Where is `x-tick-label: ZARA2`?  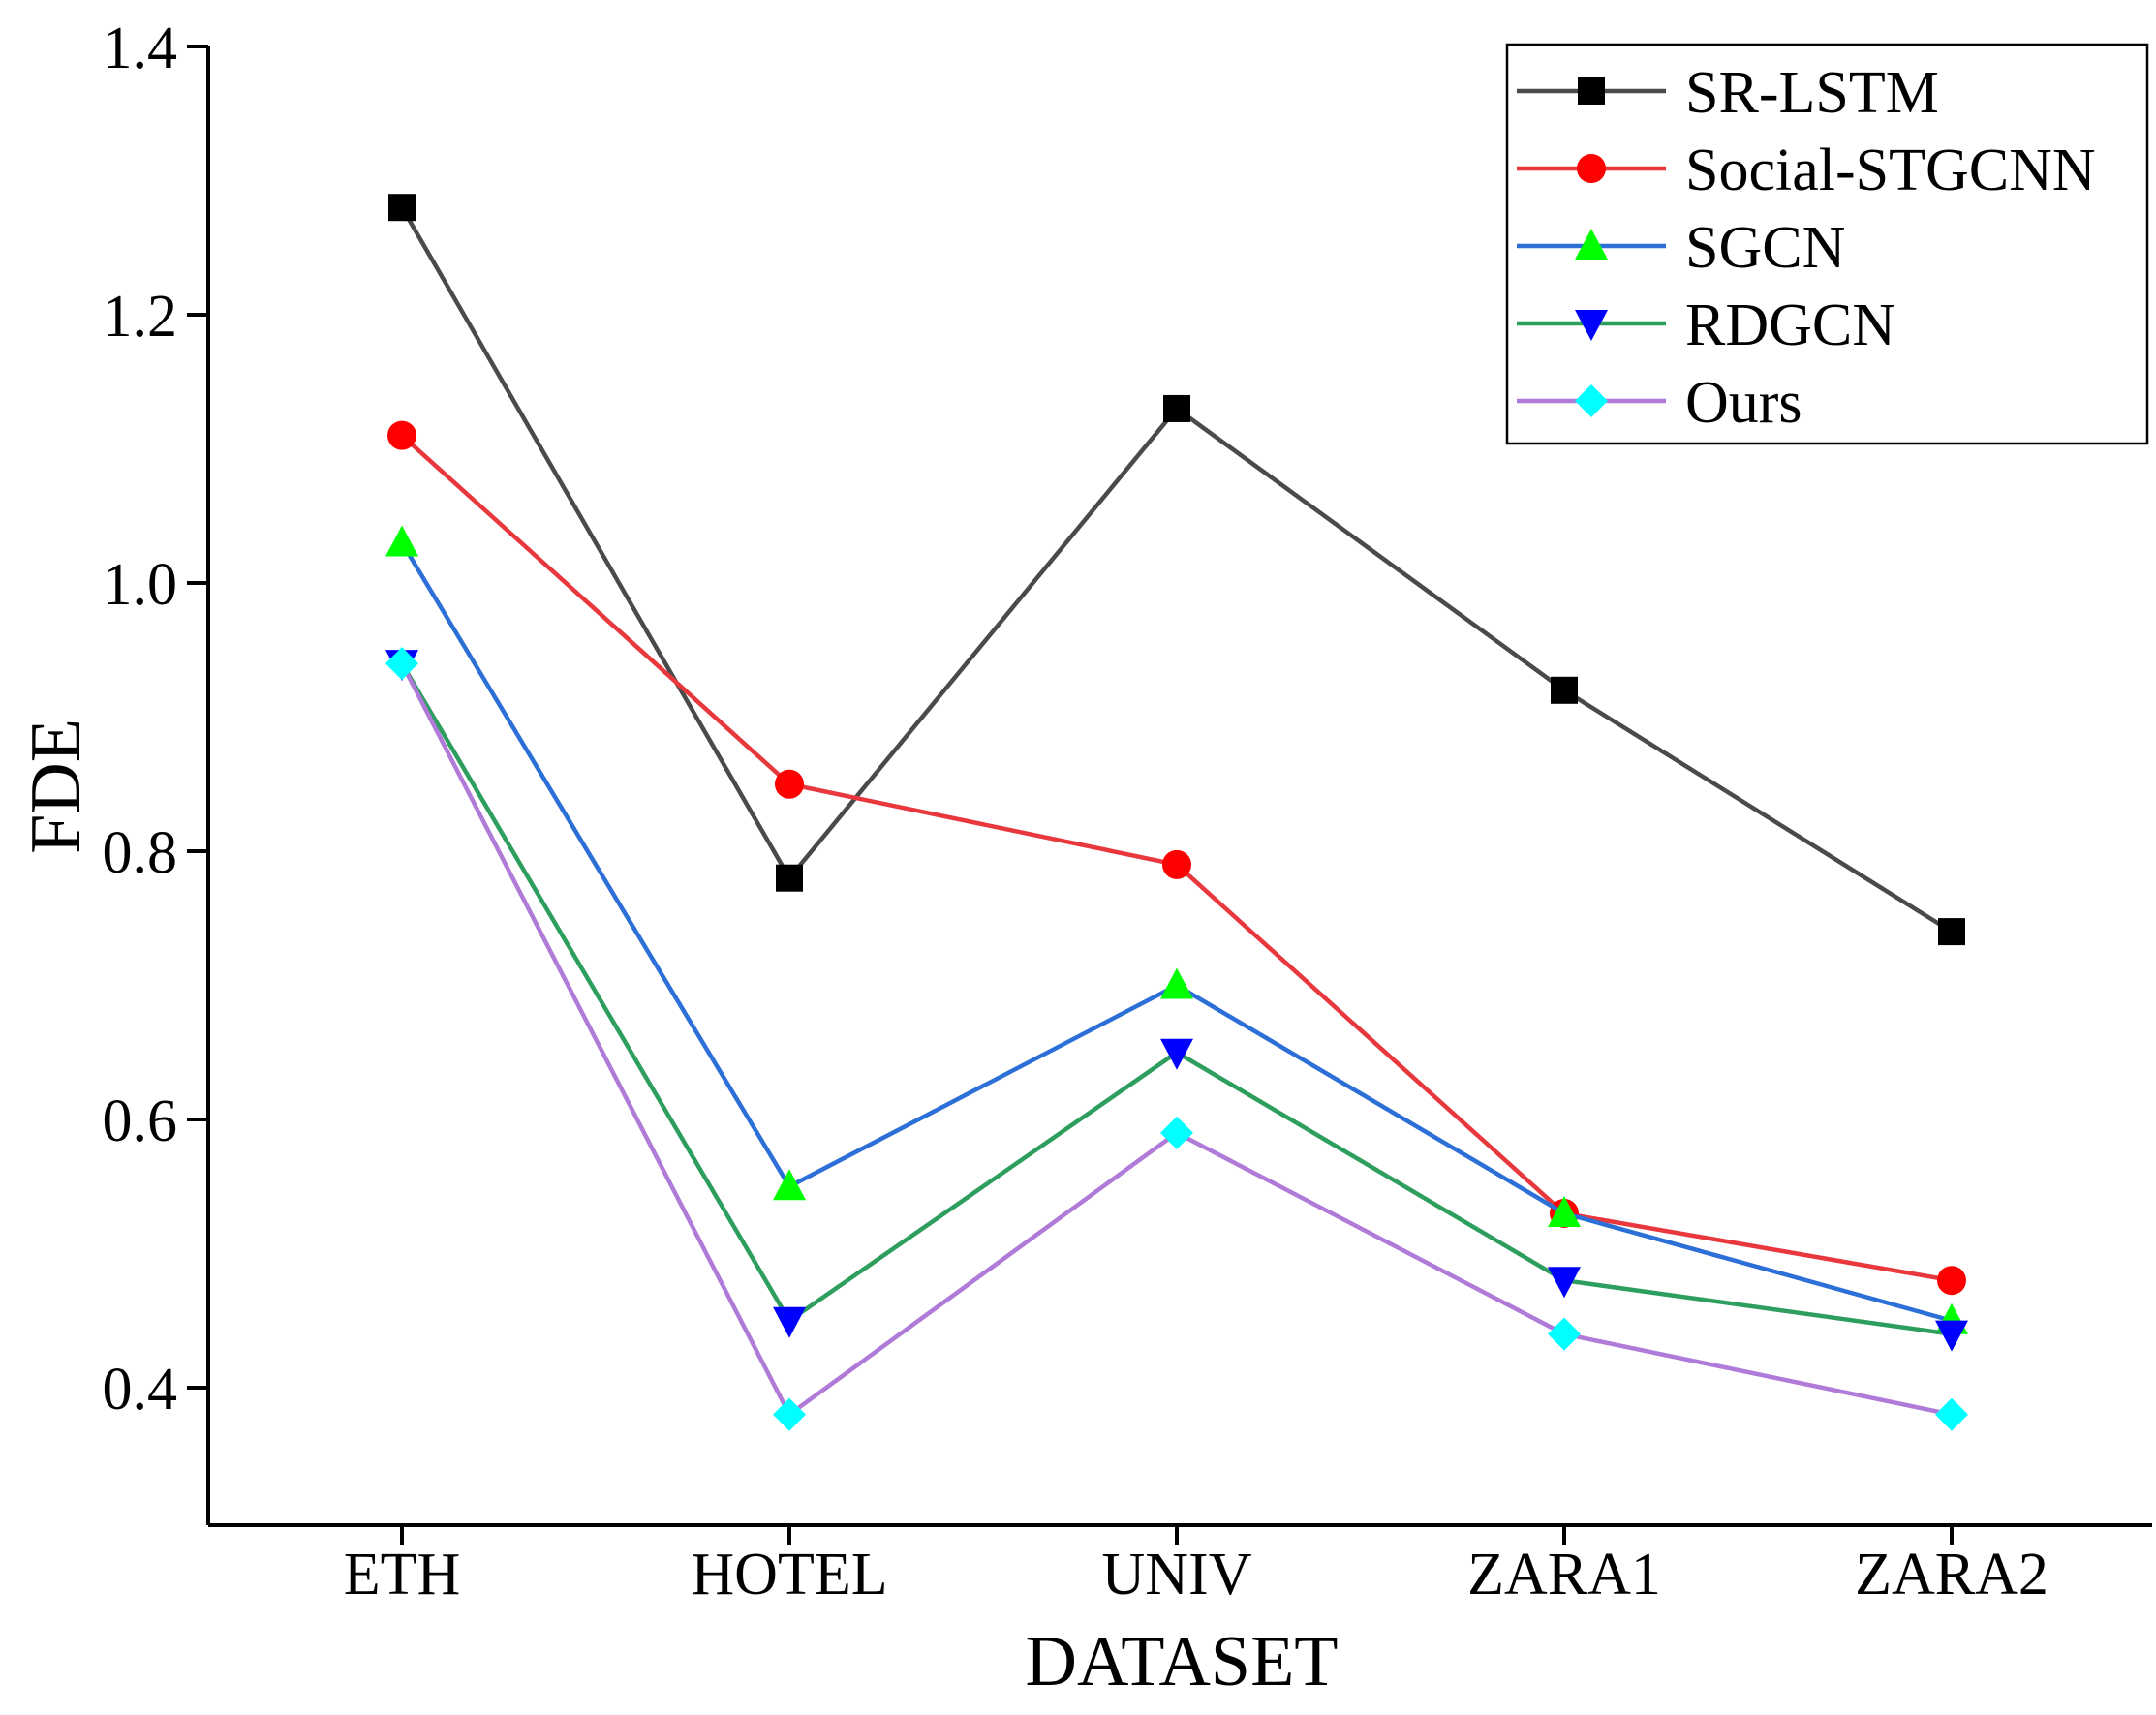
x-tick-label: ZARA2 is located at coordinates (1952, 1575).